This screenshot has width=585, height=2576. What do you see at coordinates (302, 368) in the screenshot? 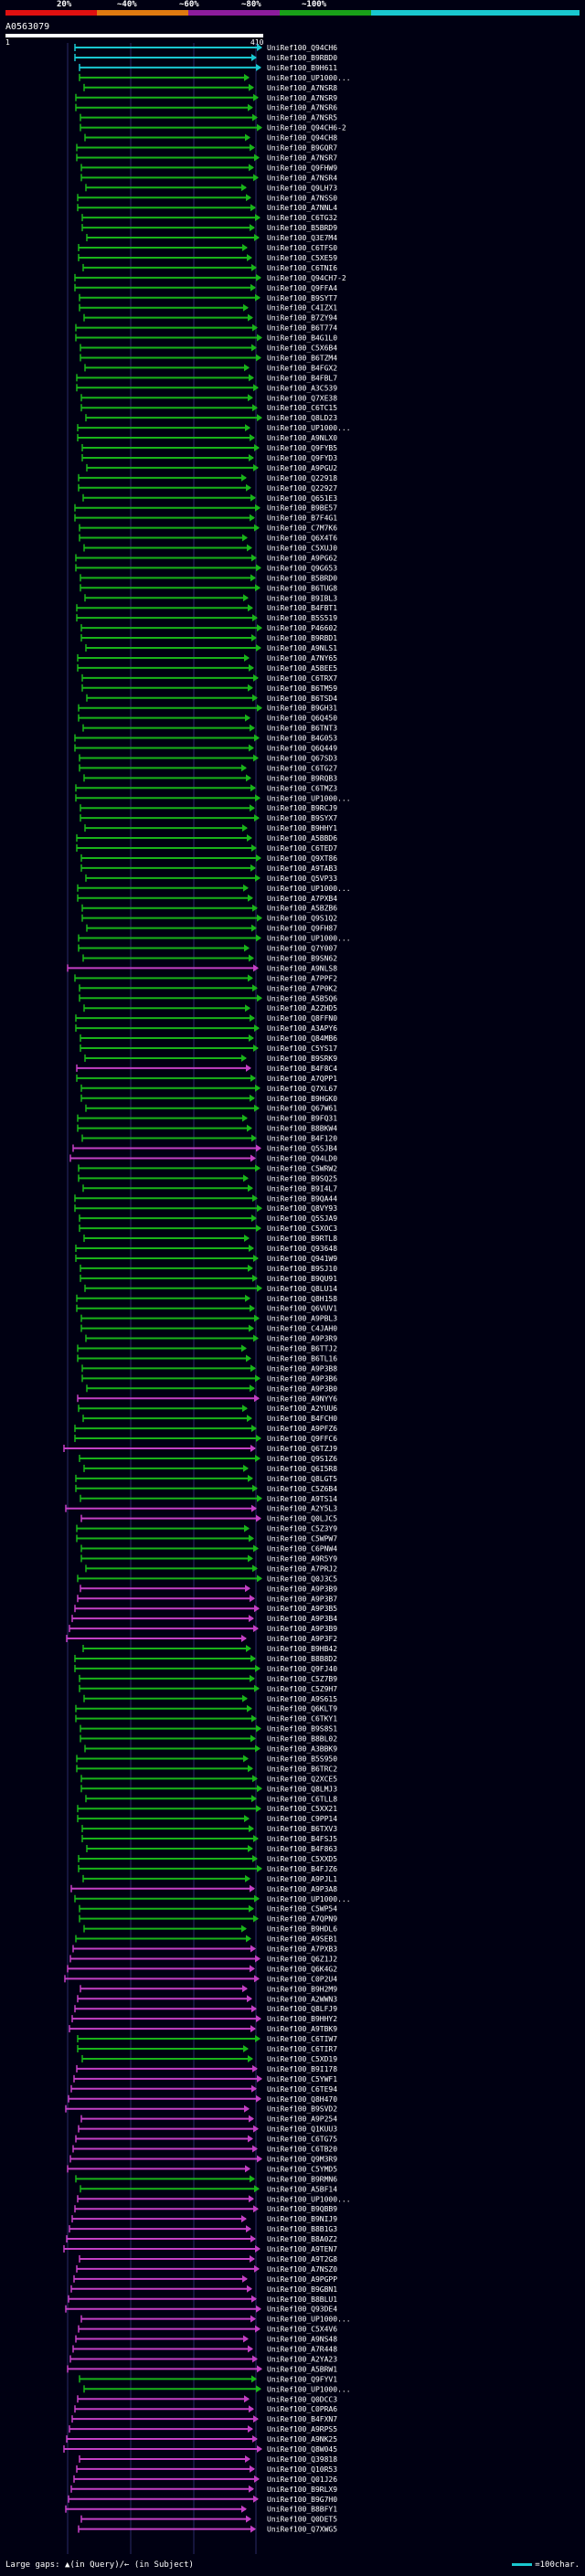
I see `hit-label: UniRef100_B4FGX2` at bounding box center [302, 368].